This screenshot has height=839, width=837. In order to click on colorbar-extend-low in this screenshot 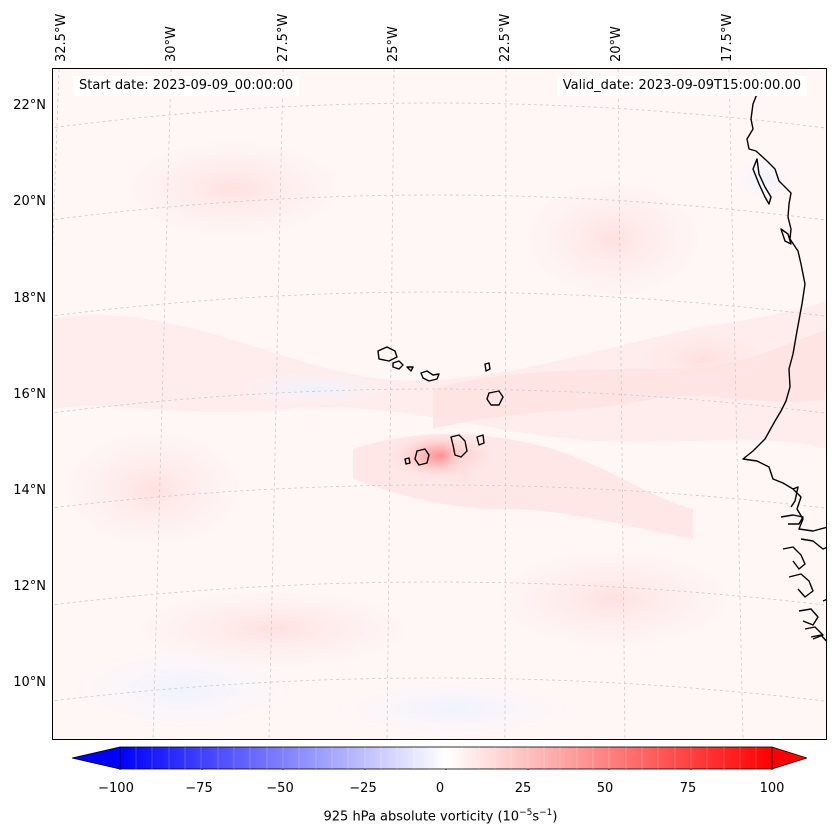, I will do `click(96, 758)`.